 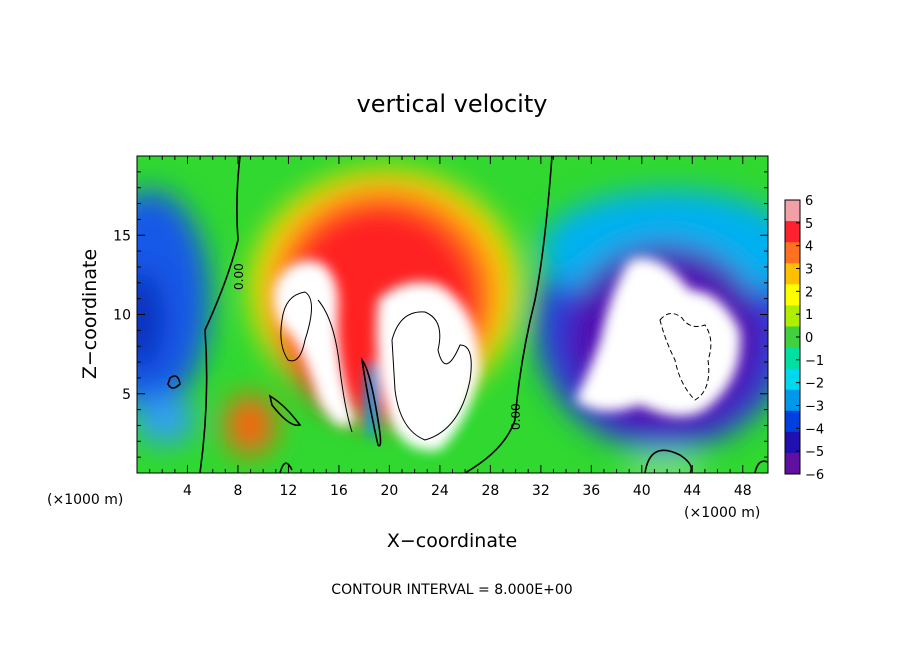 I want to click on updraft-white-left, so click(x=314, y=343).